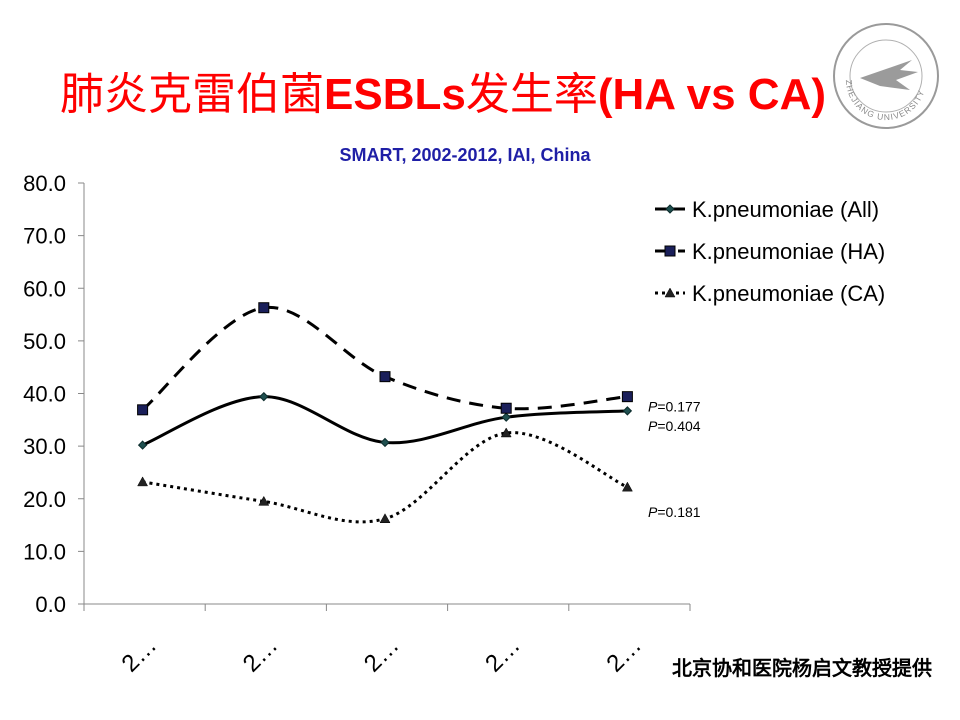  I want to click on p-value-annotation: P=0.181, so click(674, 512).